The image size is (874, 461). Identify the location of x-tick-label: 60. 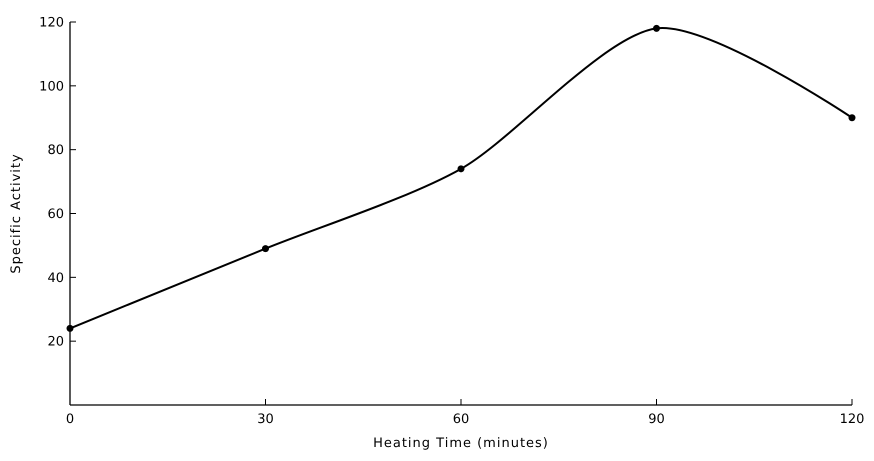
(461, 419).